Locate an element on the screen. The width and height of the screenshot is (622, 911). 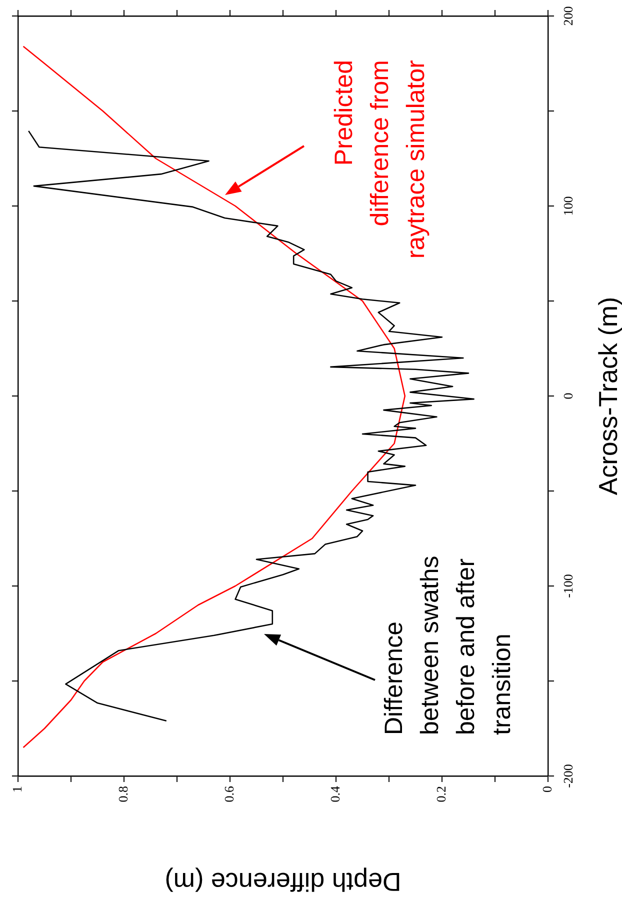
annotation: Difference between swaths before and after transition is located at coordinates (448, 645).